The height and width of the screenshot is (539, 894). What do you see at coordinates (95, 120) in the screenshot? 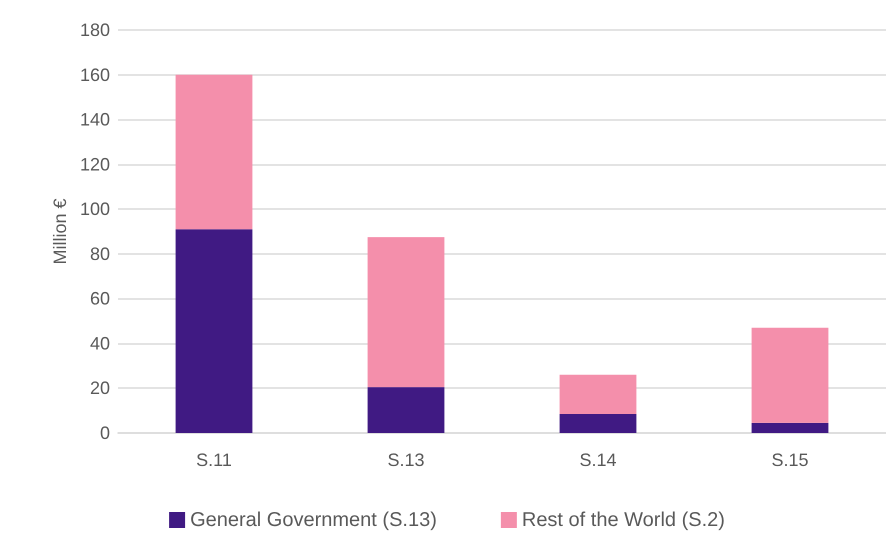
I see `y-tick-label: 140` at bounding box center [95, 120].